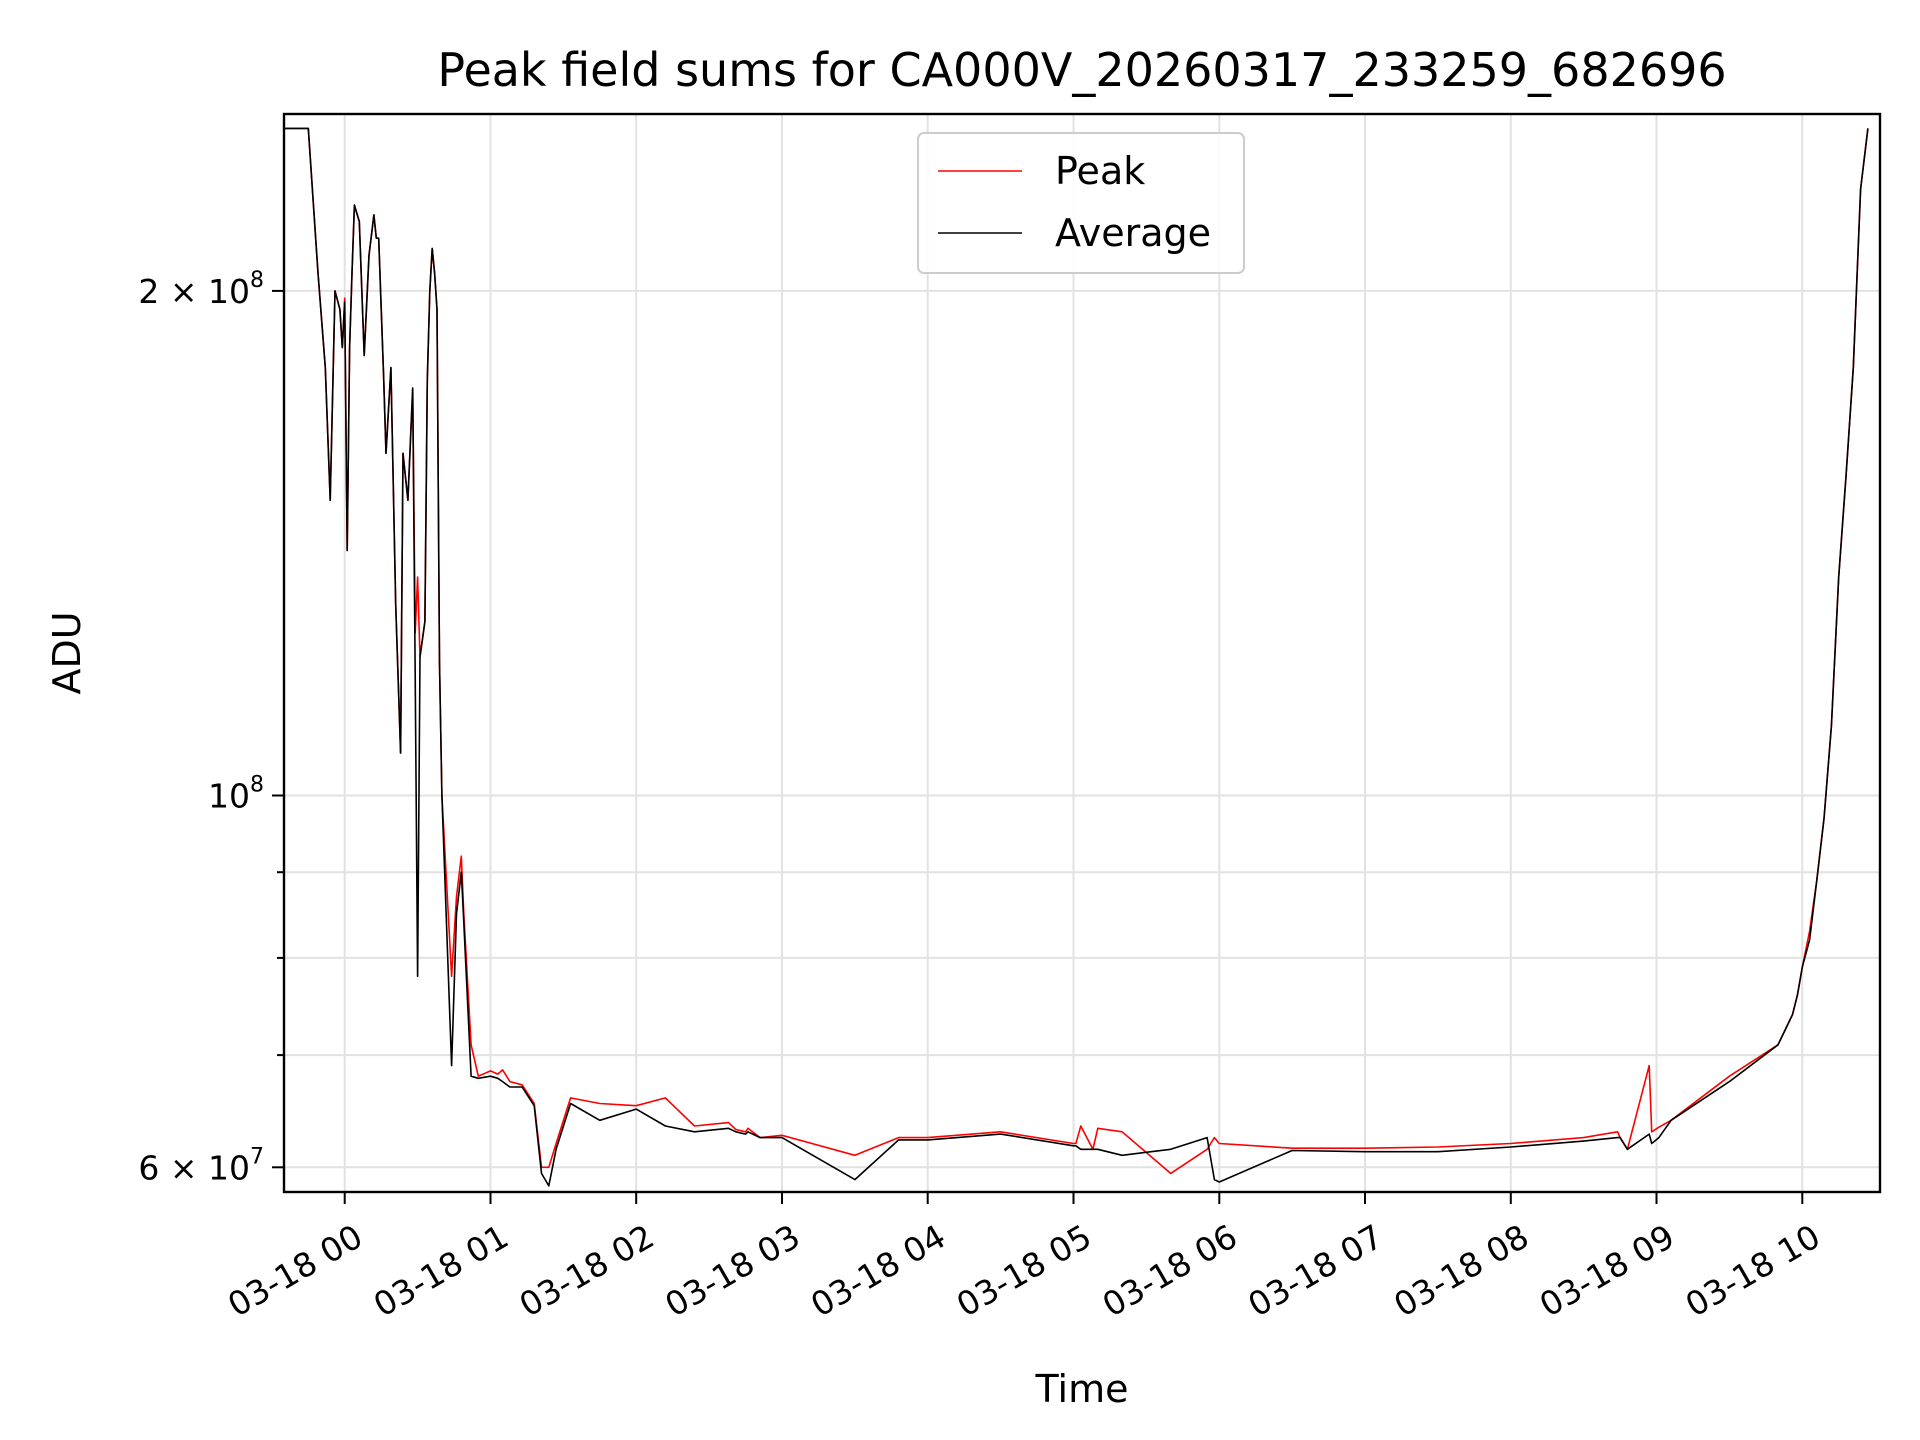 The image size is (1920, 1440). I want to click on x-axis-label: Time, so click(1082, 1389).